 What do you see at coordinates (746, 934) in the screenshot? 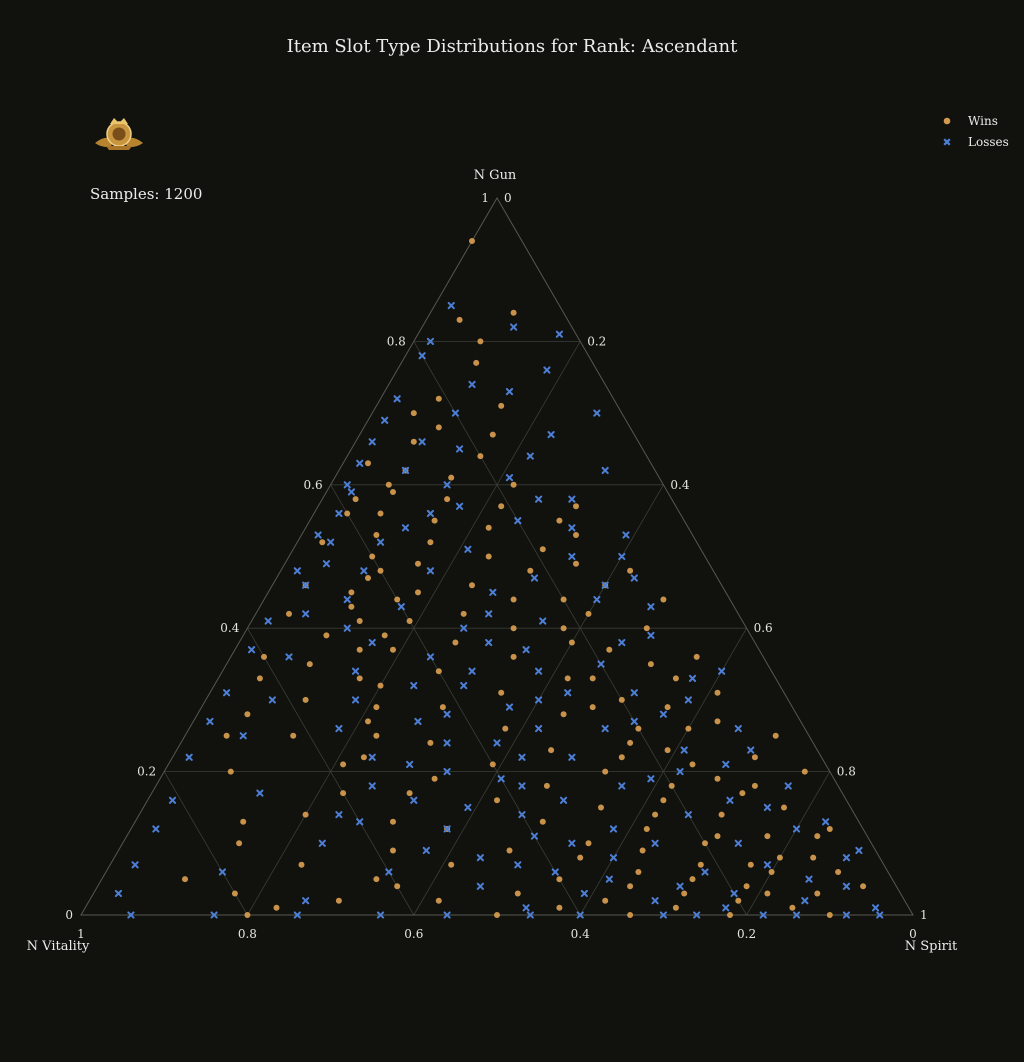
I see `tick-vitality-0.2: 0.2` at bounding box center [746, 934].